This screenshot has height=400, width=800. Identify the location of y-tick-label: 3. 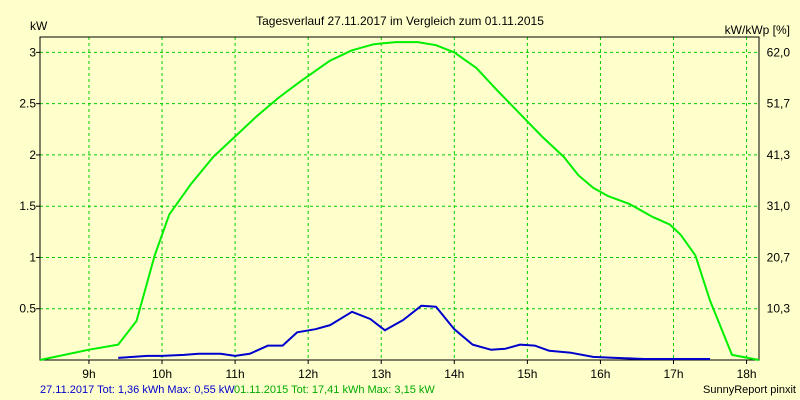
(32, 52).